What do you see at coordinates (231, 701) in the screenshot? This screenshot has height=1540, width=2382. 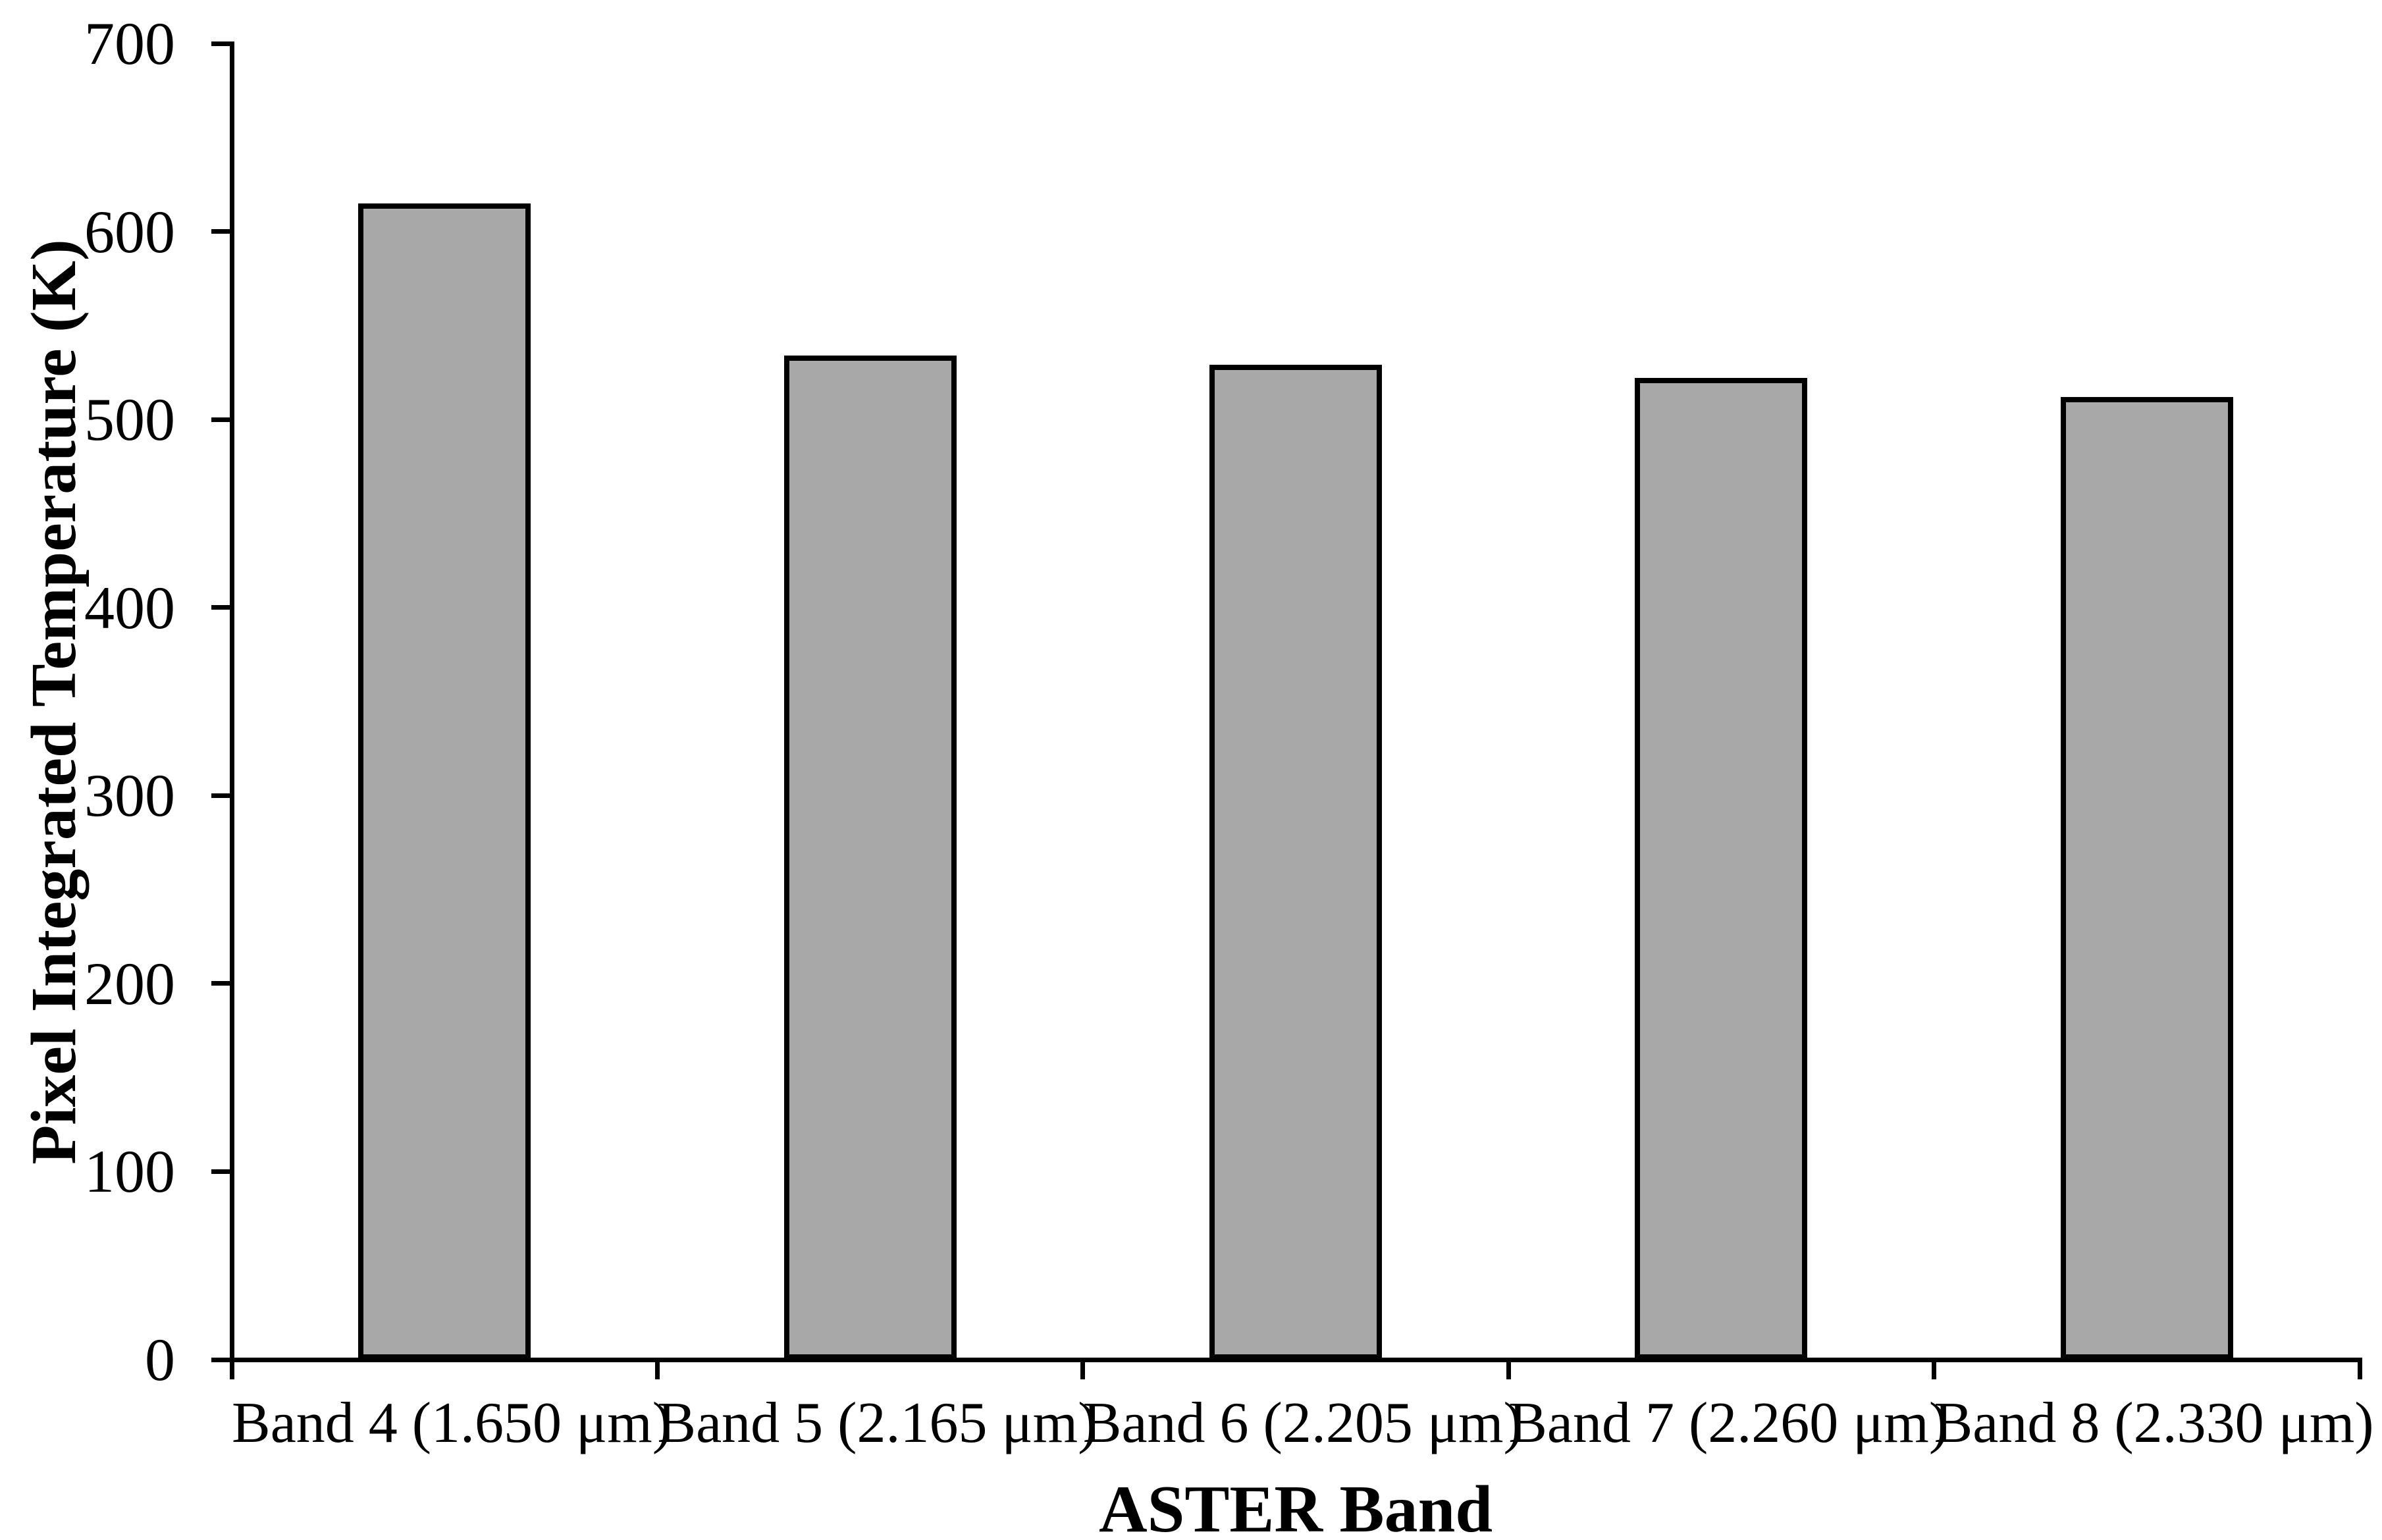 I see `y-axis-line` at bounding box center [231, 701].